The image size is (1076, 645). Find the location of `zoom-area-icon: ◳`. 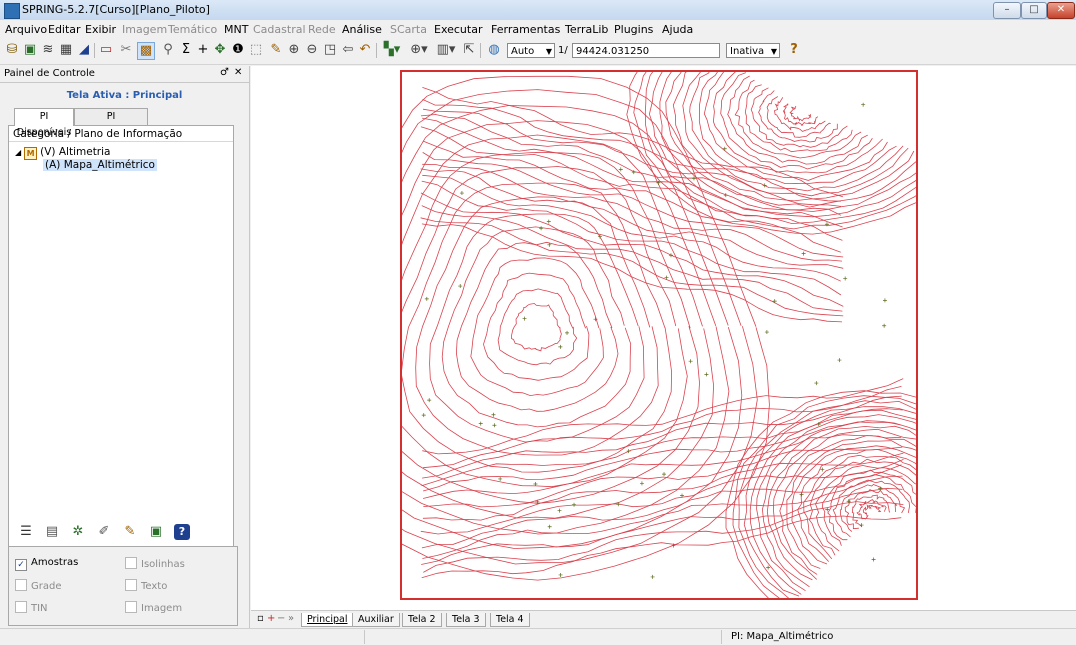

zoom-area-icon: ◳ is located at coordinates (330, 49).